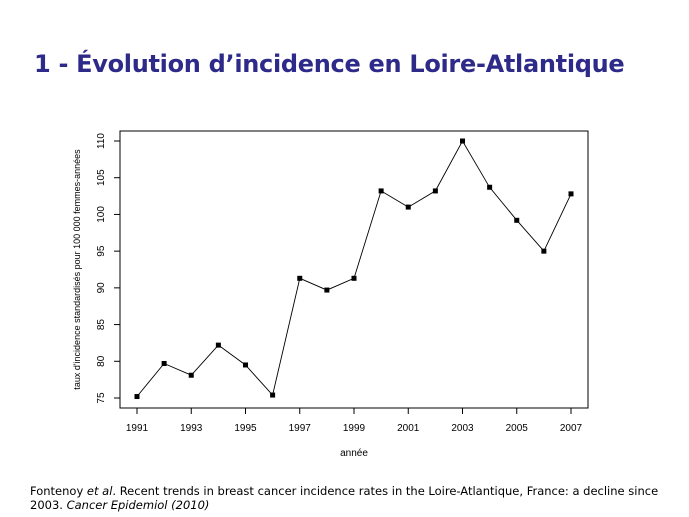 The height and width of the screenshot is (517, 689). What do you see at coordinates (354, 453) in the screenshot?
I see `x-axis-label: année` at bounding box center [354, 453].